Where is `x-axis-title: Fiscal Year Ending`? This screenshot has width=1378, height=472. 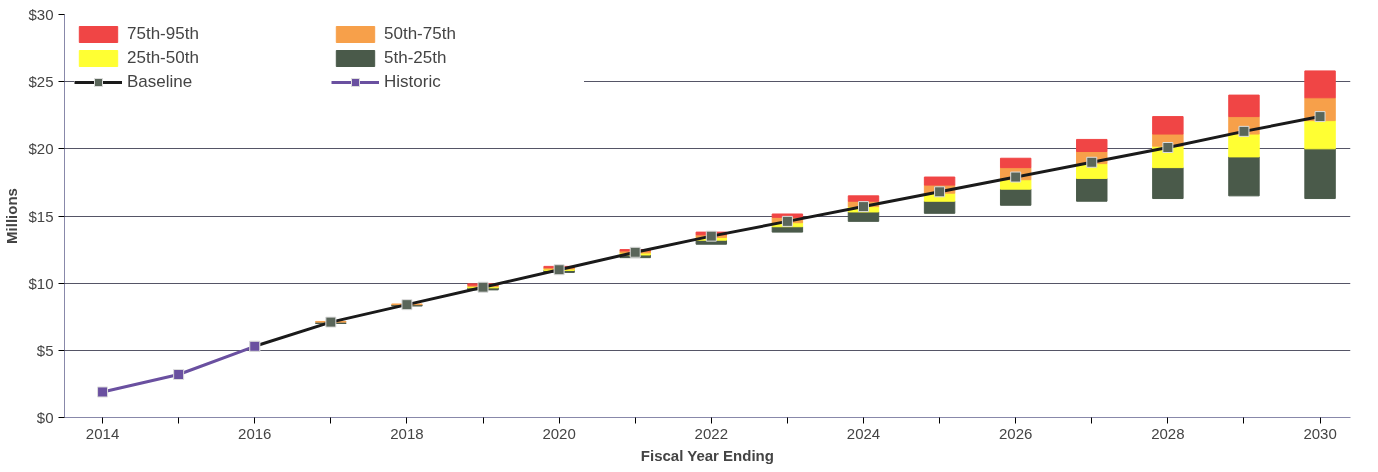
x-axis-title: Fiscal Year Ending is located at coordinates (707, 455).